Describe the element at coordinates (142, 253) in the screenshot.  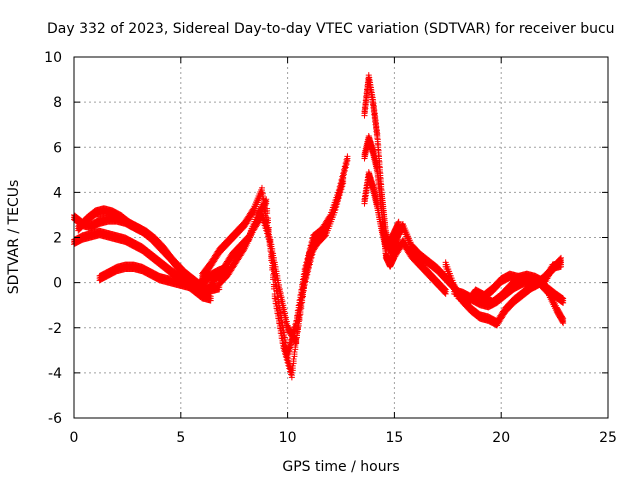
I see `series-track-c` at that location.